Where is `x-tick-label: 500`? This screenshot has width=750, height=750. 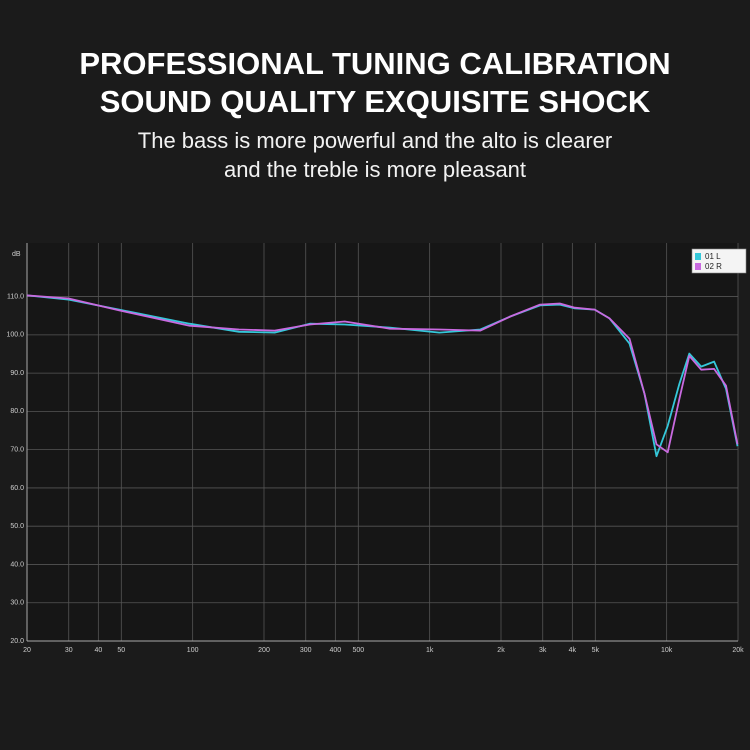
x-tick-label: 500 is located at coordinates (358, 650).